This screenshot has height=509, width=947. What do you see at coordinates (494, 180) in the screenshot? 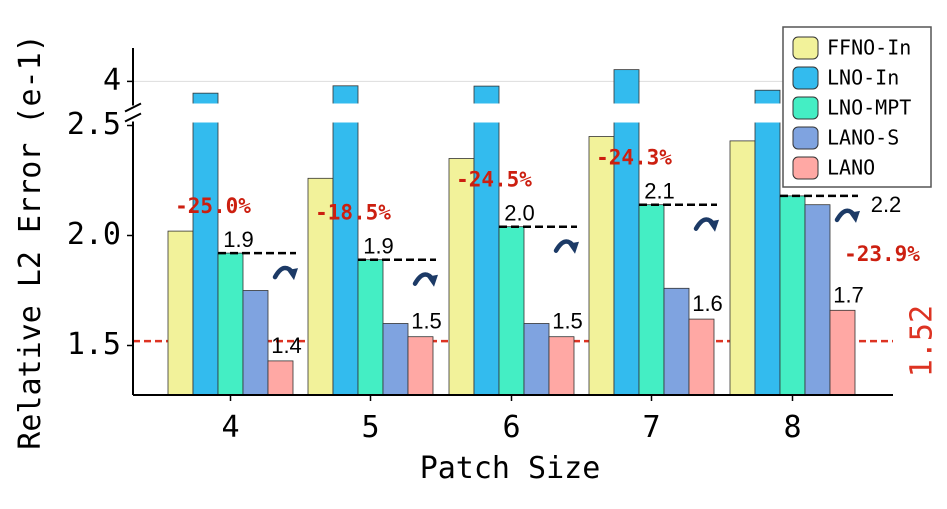
I see `reduction-label: -24.5%` at bounding box center [494, 180].